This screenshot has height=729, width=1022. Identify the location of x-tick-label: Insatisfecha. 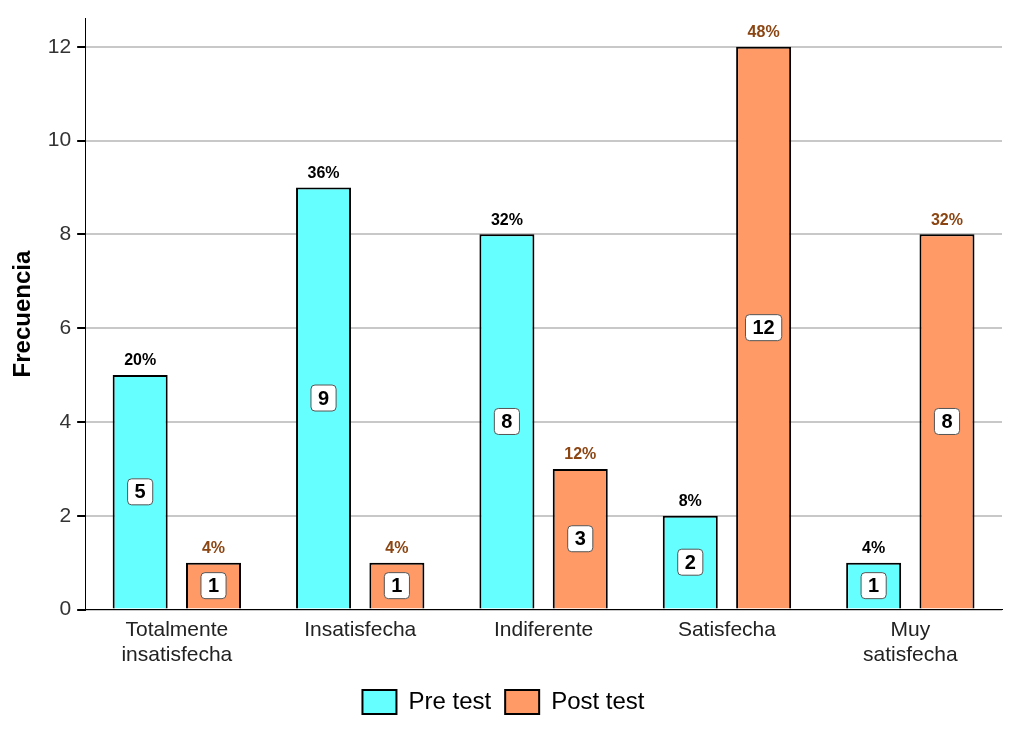
(360, 628).